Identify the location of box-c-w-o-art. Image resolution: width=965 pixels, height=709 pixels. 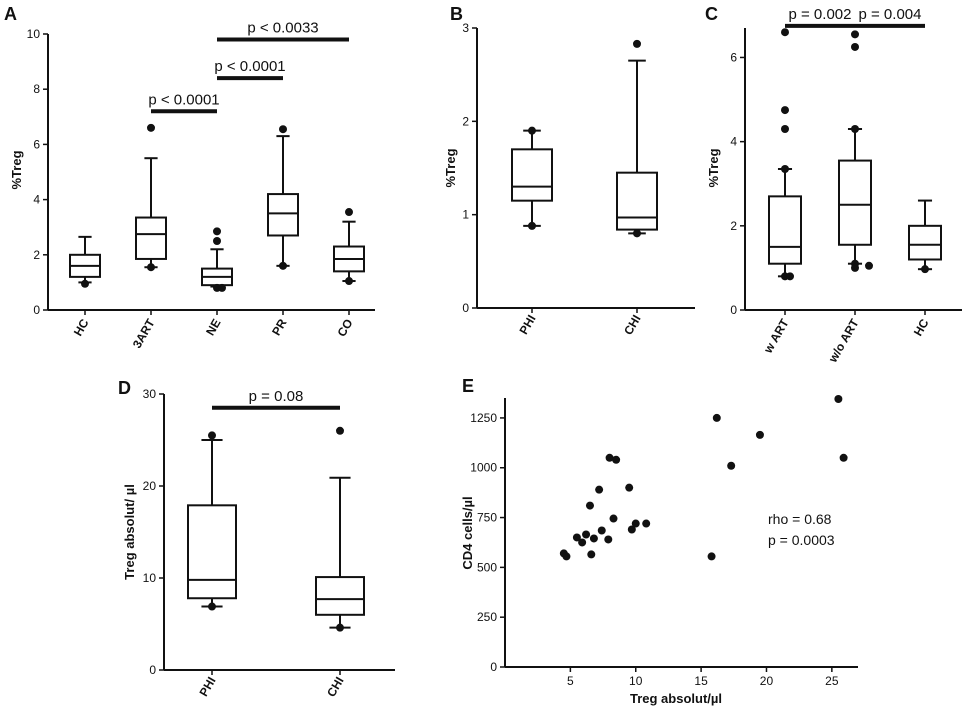
(855, 202).